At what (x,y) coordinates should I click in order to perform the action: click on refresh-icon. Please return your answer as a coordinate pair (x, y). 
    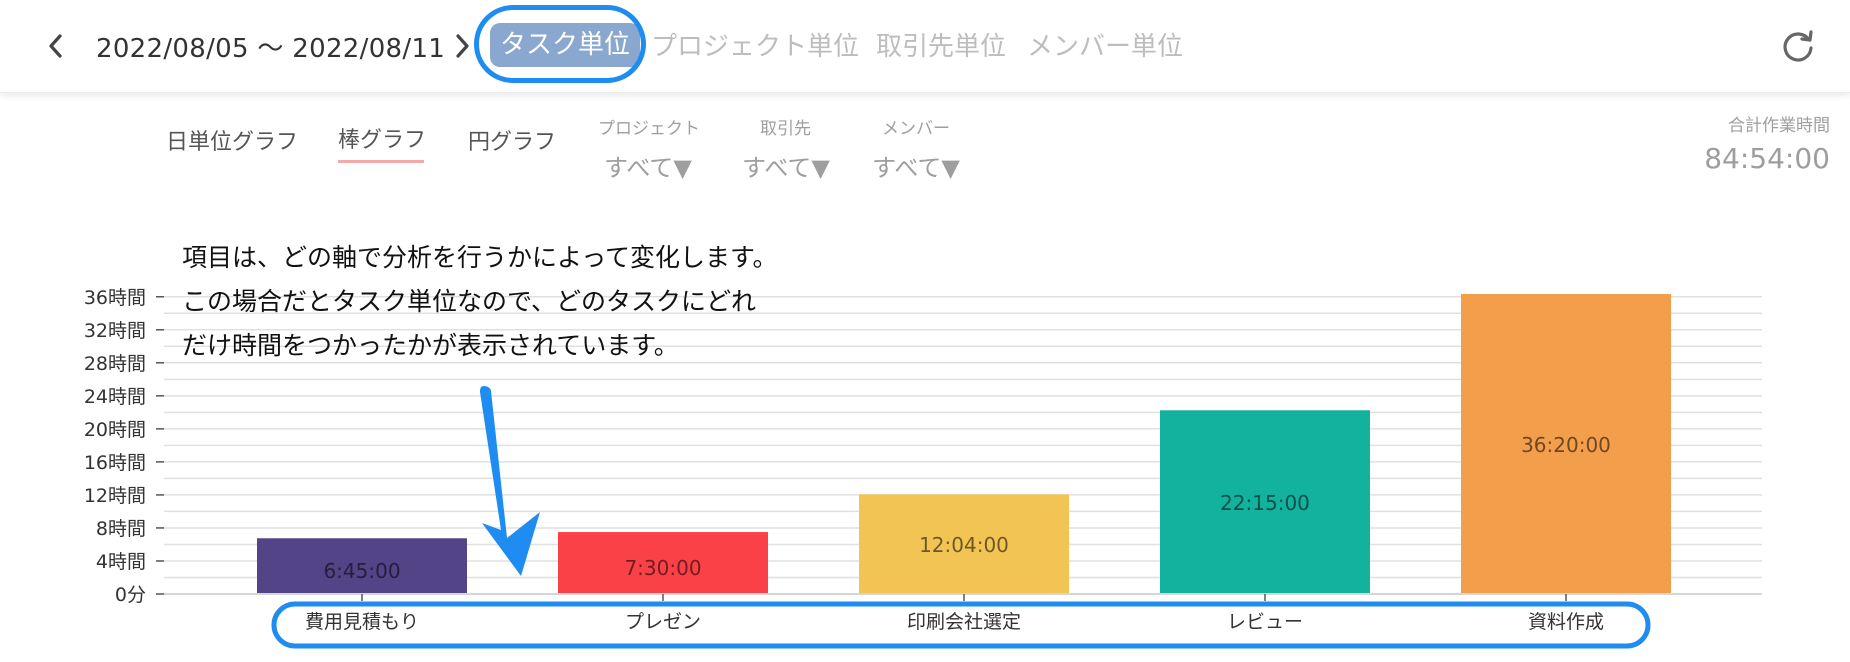
    Looking at the image, I should click on (1798, 46).